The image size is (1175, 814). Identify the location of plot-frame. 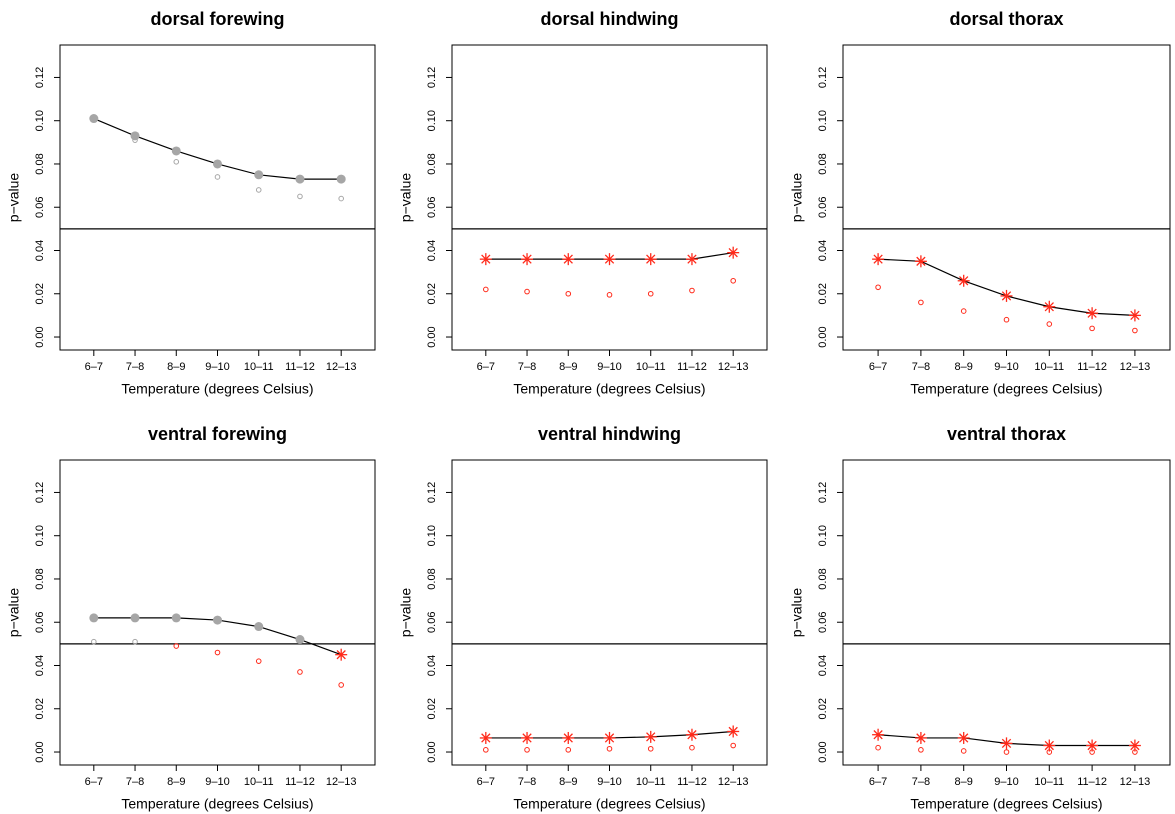
(609, 197).